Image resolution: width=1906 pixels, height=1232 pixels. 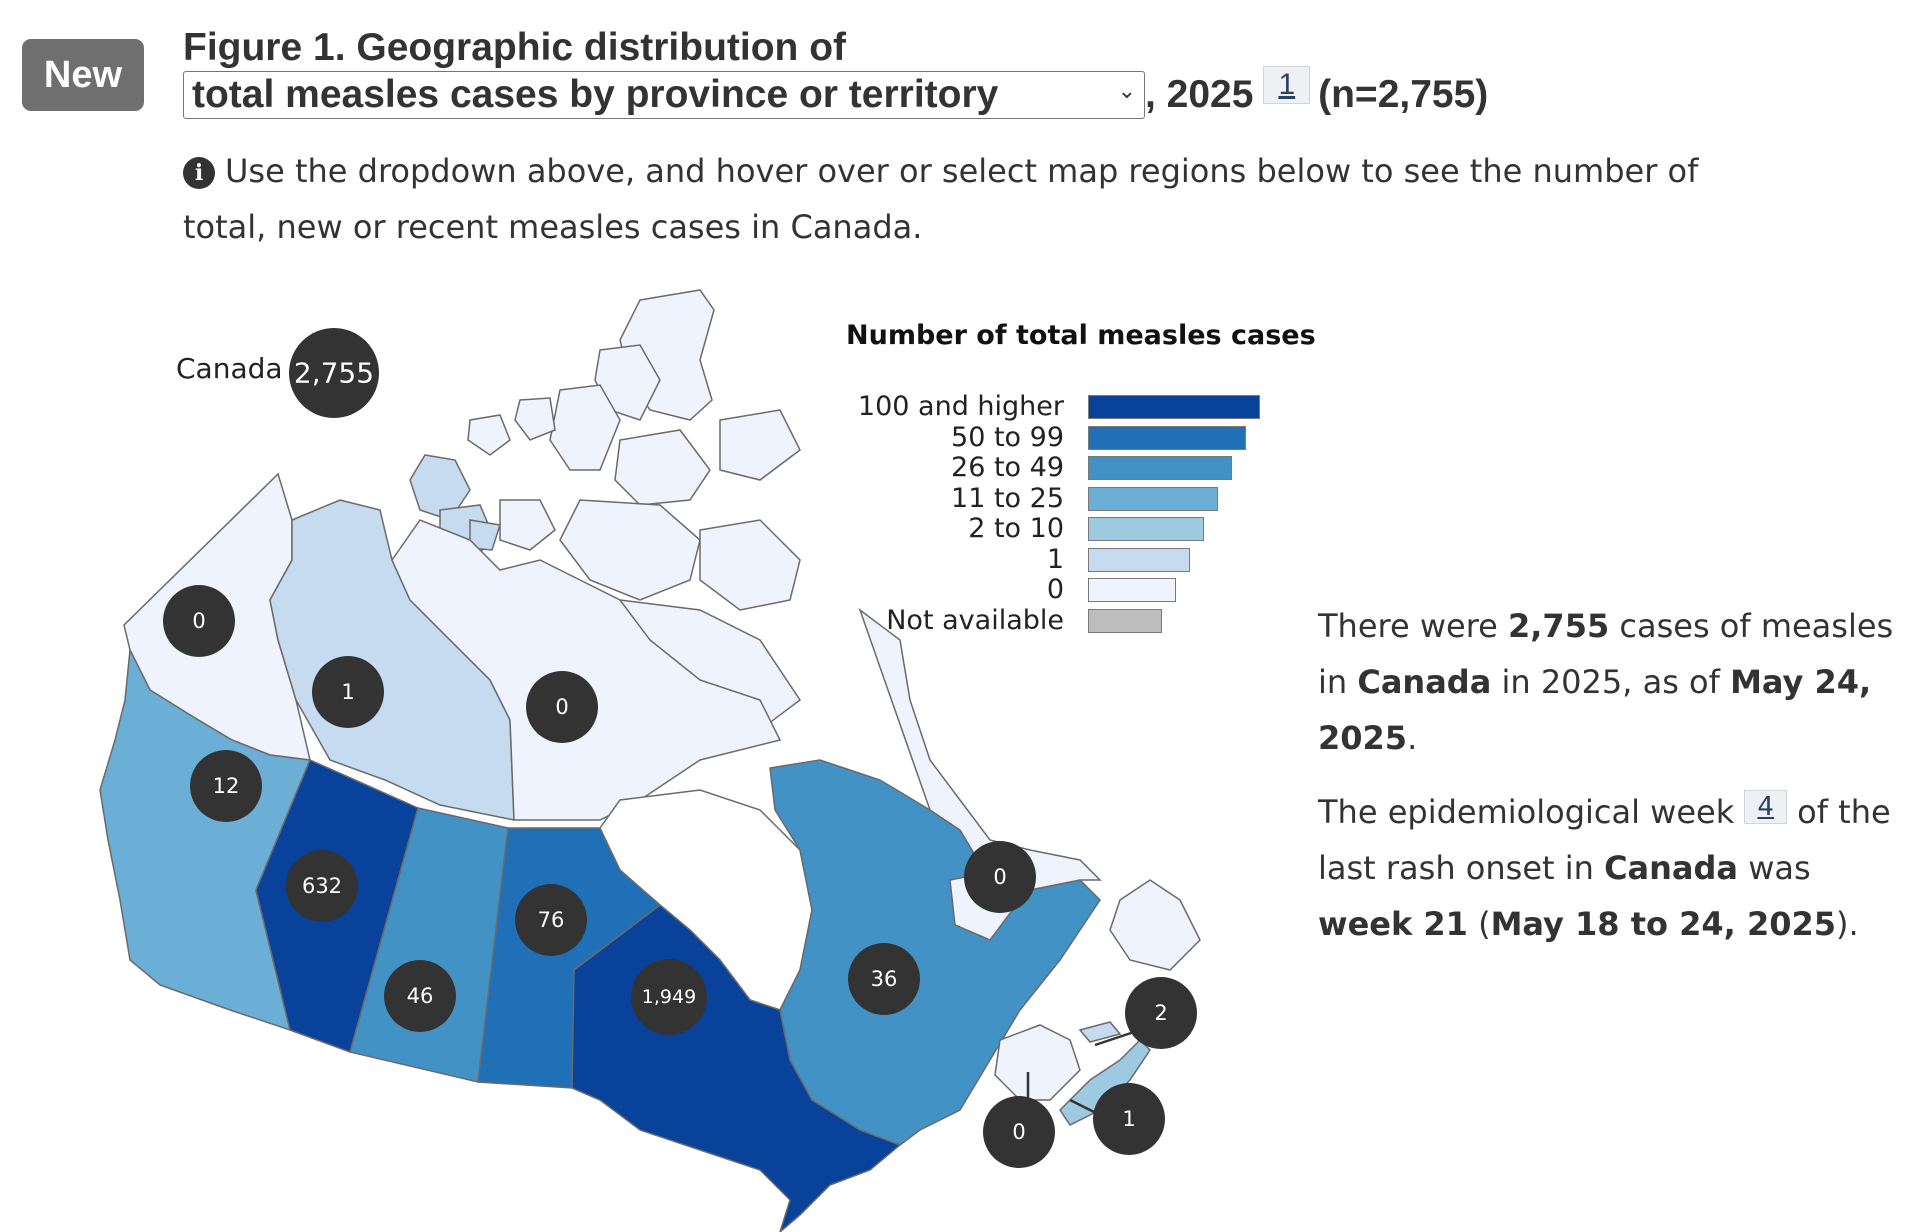 I want to click on summary-week-range: May 18 to 24, 2025, so click(x=1663, y=924).